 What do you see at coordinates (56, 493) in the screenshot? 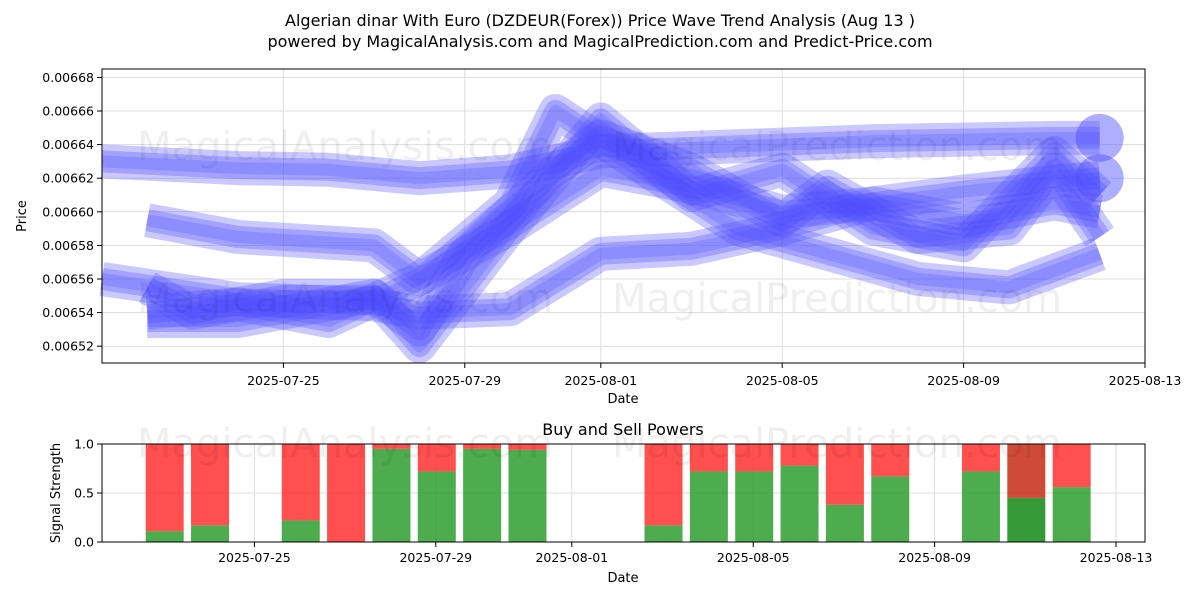
I see `power-y-axis-label: Signal Strength` at bounding box center [56, 493].